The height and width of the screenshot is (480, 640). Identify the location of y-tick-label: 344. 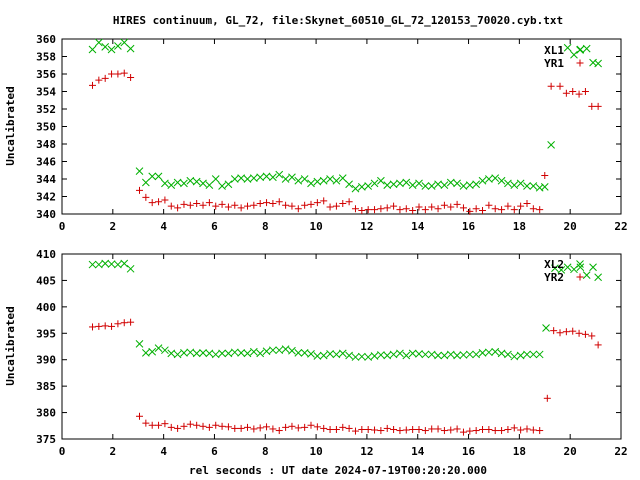
(46, 179).